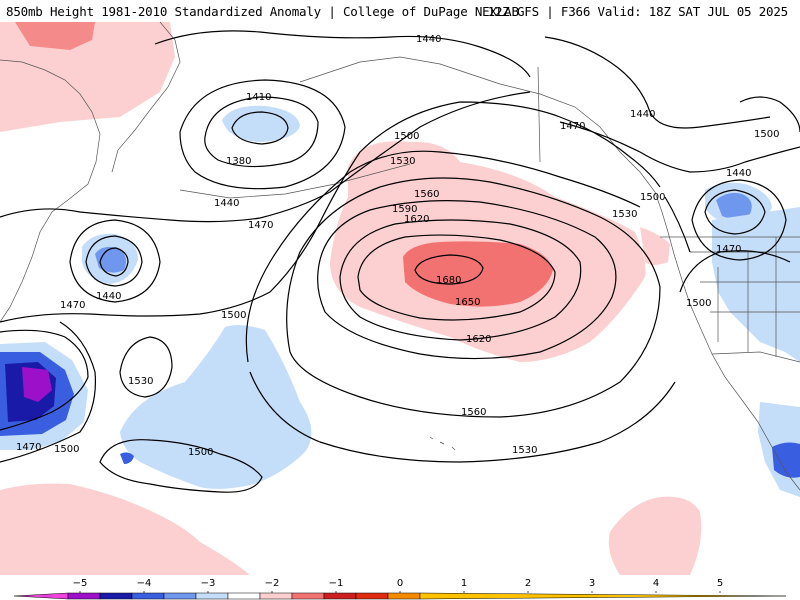 The width and height of the screenshot is (800, 600). What do you see at coordinates (755, 357) in the screenshot?
I see `mexico-border` at bounding box center [755, 357].